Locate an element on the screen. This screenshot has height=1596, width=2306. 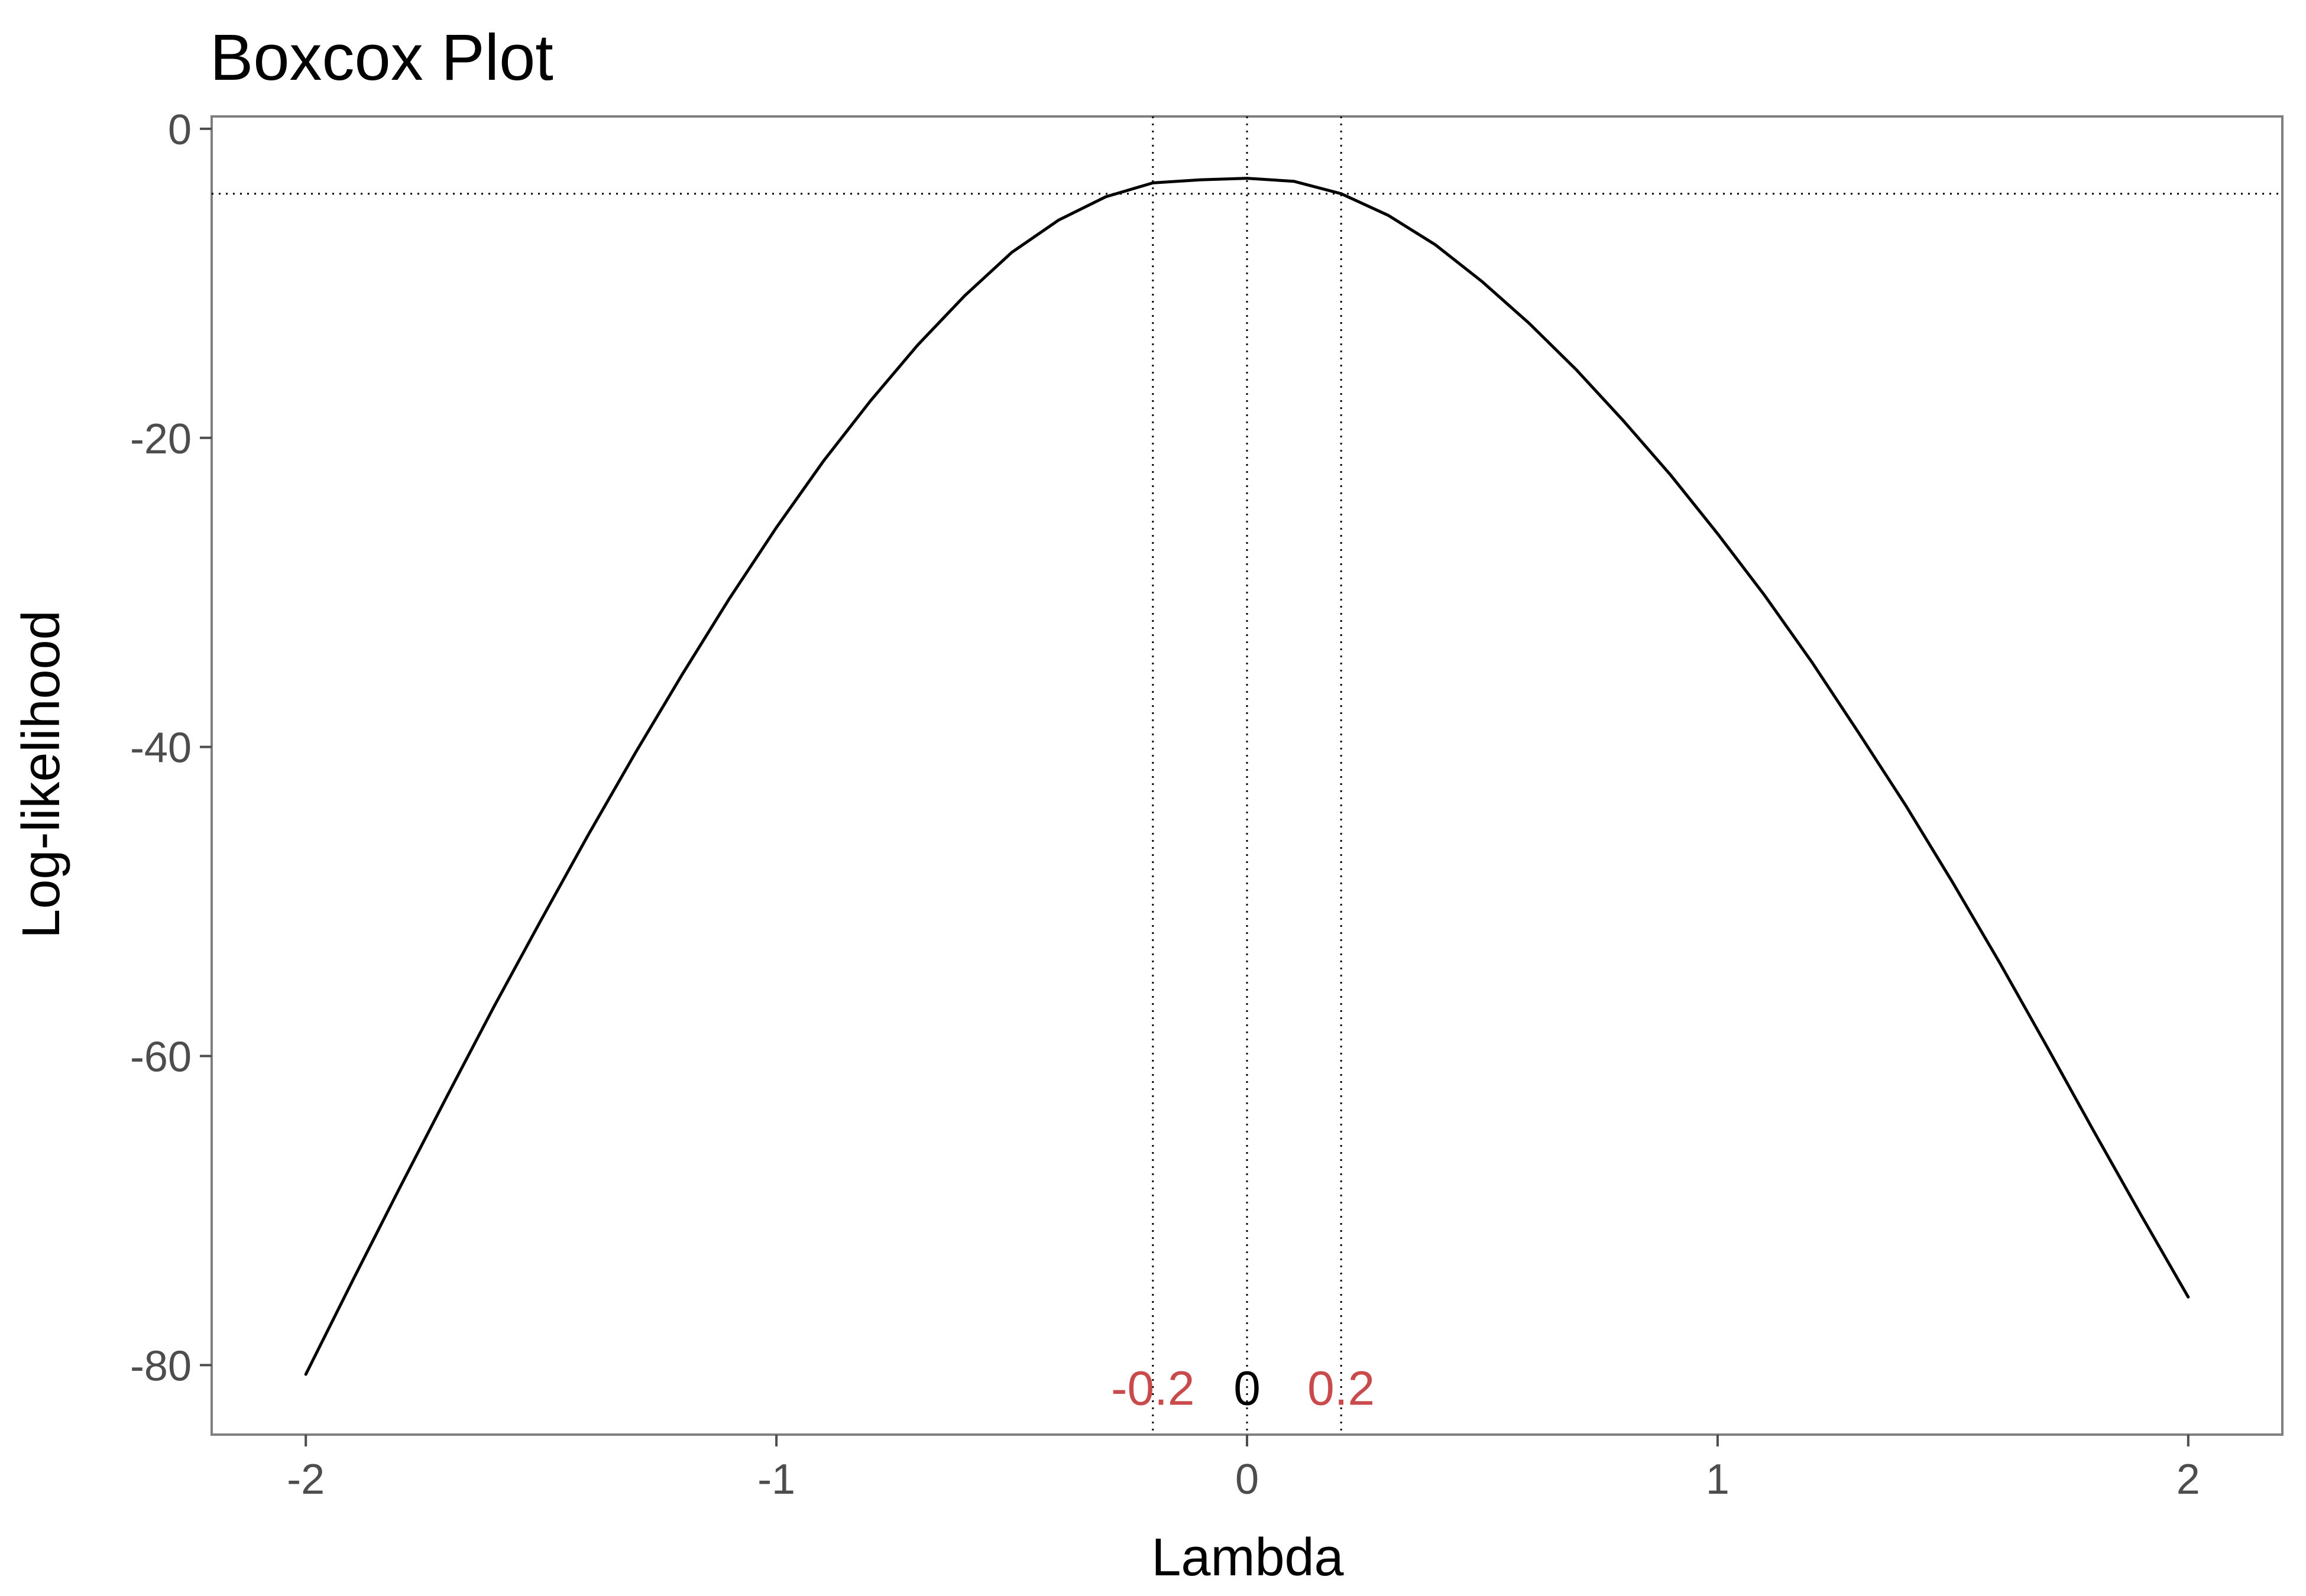
y-axis-title: Log-likelihood is located at coordinates (41, 774).